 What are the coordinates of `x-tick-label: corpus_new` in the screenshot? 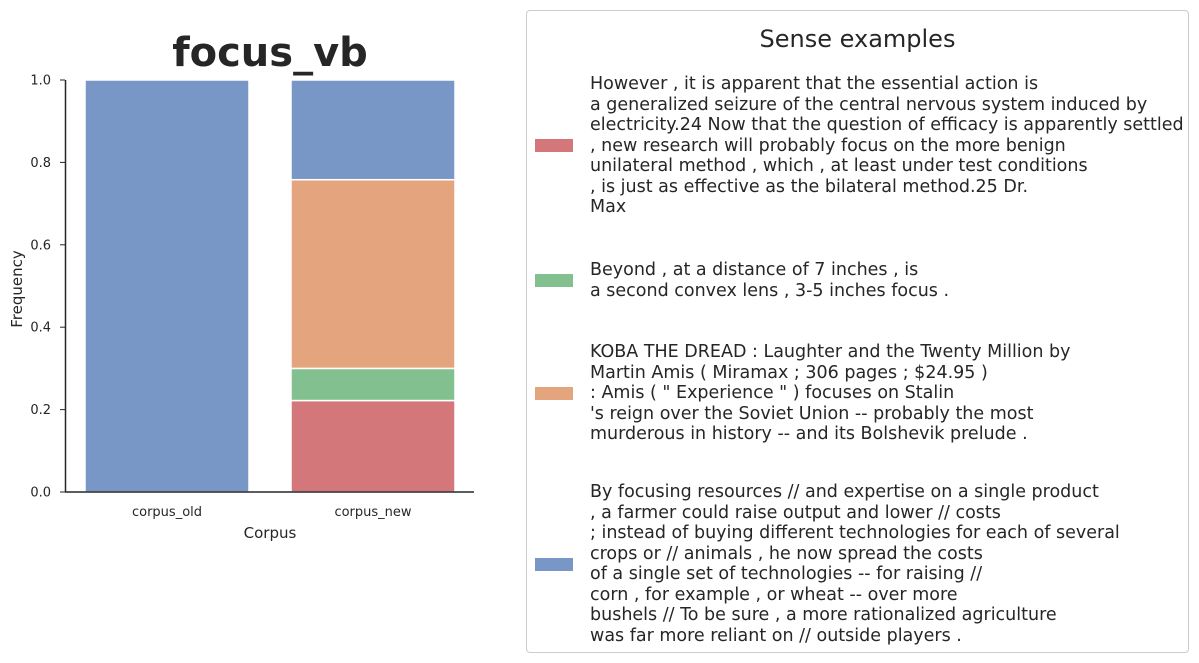 It's located at (372, 512).